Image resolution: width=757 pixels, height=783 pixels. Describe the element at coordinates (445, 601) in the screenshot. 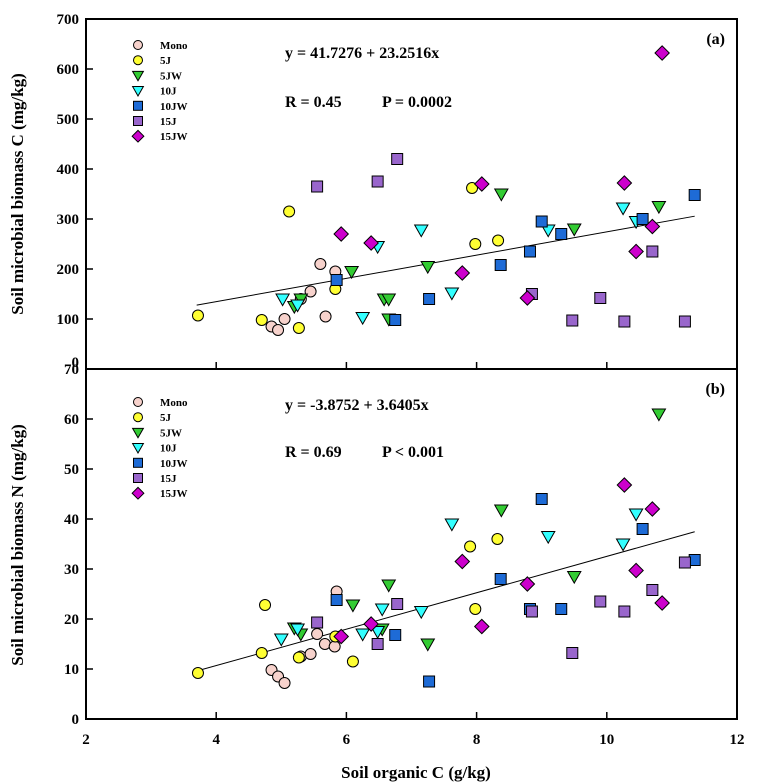

I see `panel-b-regression-line` at that location.